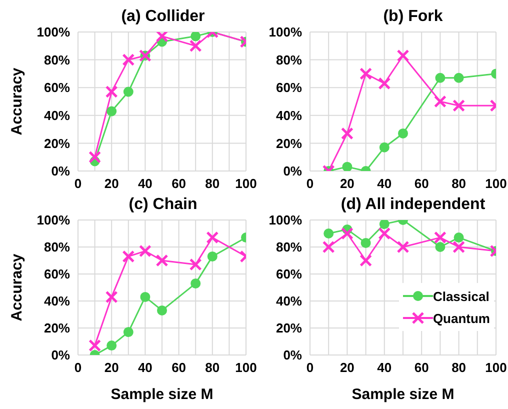 Image resolution: width=508 pixels, height=409 pixels. Describe the element at coordinates (461, 318) in the screenshot. I see `legend-label: Quantum` at that location.